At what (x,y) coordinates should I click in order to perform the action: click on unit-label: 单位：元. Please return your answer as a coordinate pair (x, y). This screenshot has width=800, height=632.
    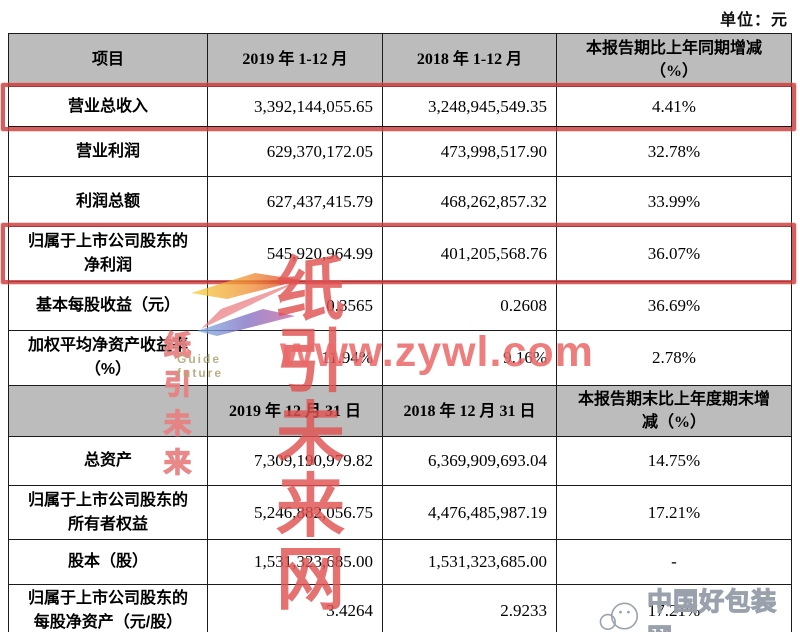
    Looking at the image, I should click on (753, 20).